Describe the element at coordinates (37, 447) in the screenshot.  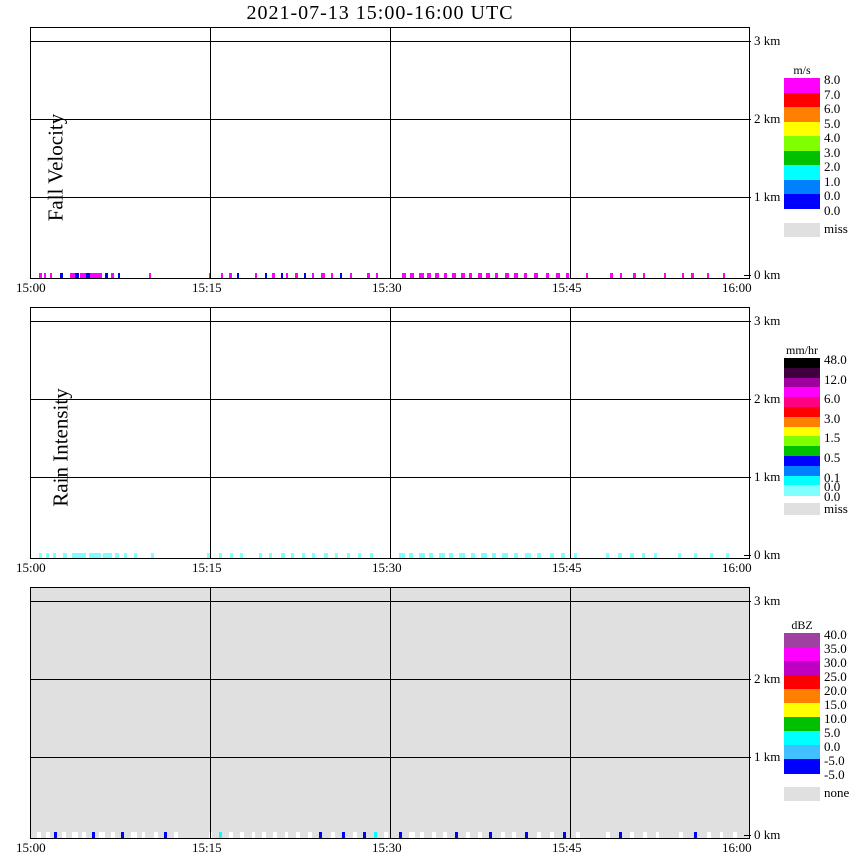
I see `y-axis-label-rain-intensity: Rain Intensity` at that location.